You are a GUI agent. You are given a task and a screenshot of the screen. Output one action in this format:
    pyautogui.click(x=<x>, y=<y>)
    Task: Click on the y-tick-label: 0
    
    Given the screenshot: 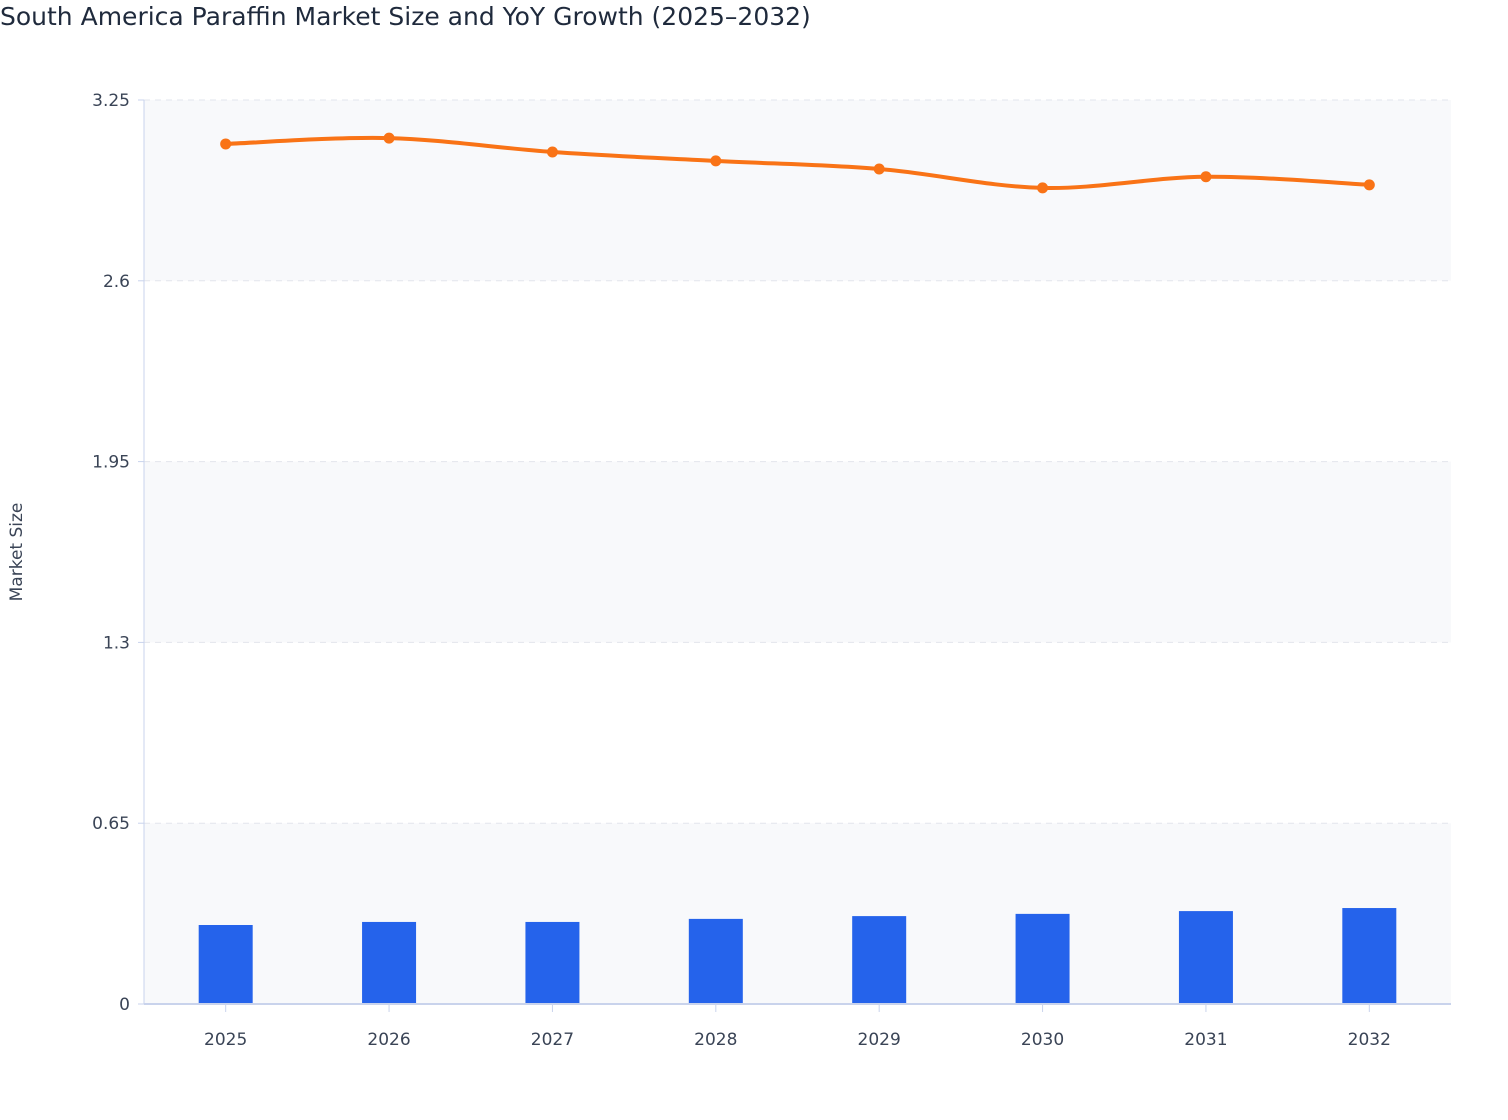 What is the action you would take?
    pyautogui.click(x=124, y=1005)
    